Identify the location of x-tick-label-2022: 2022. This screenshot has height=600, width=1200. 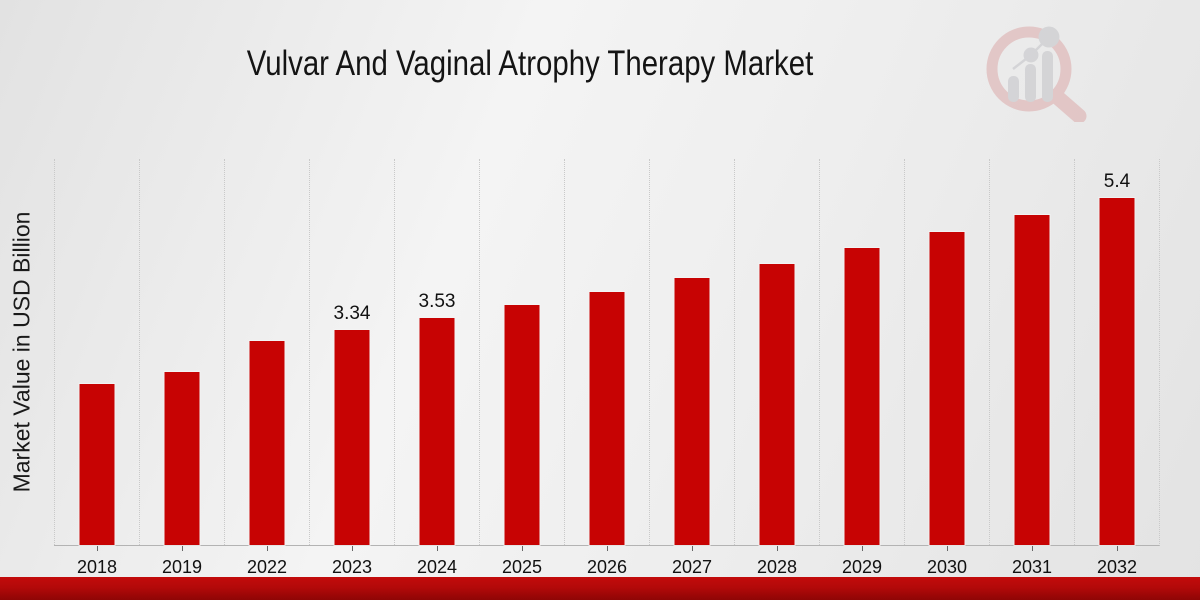
(267, 567).